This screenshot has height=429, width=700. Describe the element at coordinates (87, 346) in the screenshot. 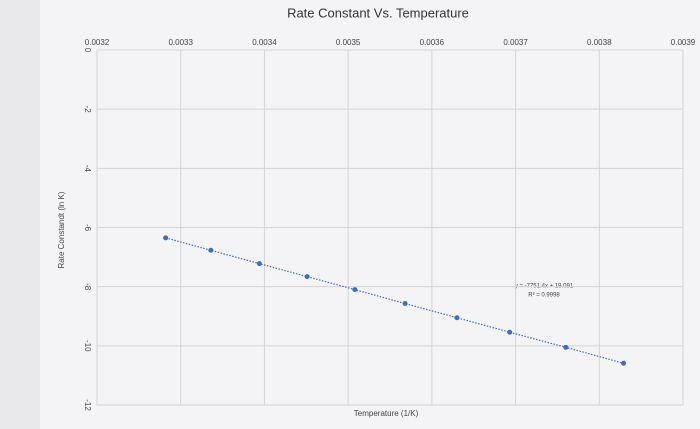

I see `y-tick-label: -10` at that location.